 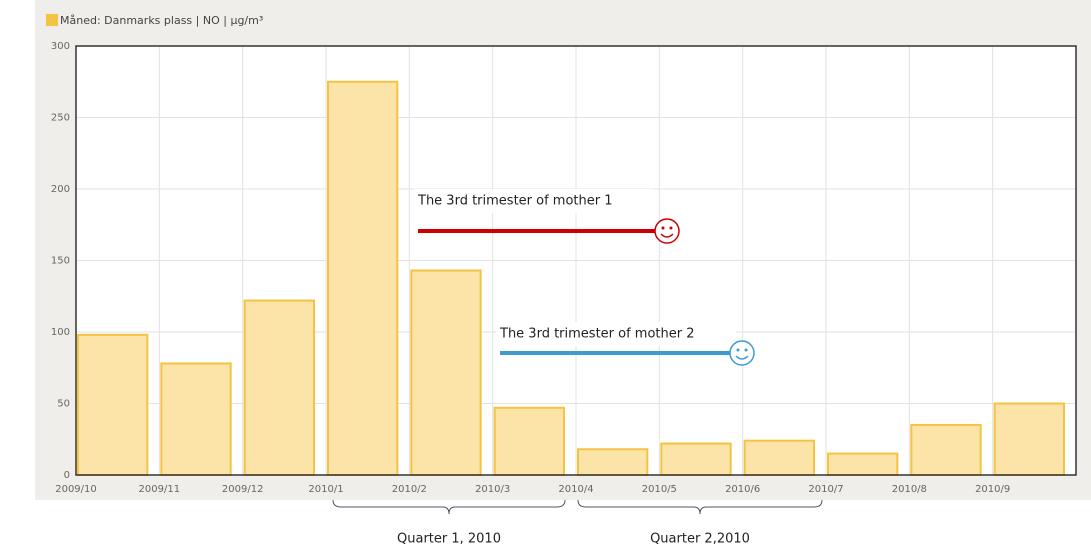 I want to click on y-tick-label: 150, so click(x=60, y=261).